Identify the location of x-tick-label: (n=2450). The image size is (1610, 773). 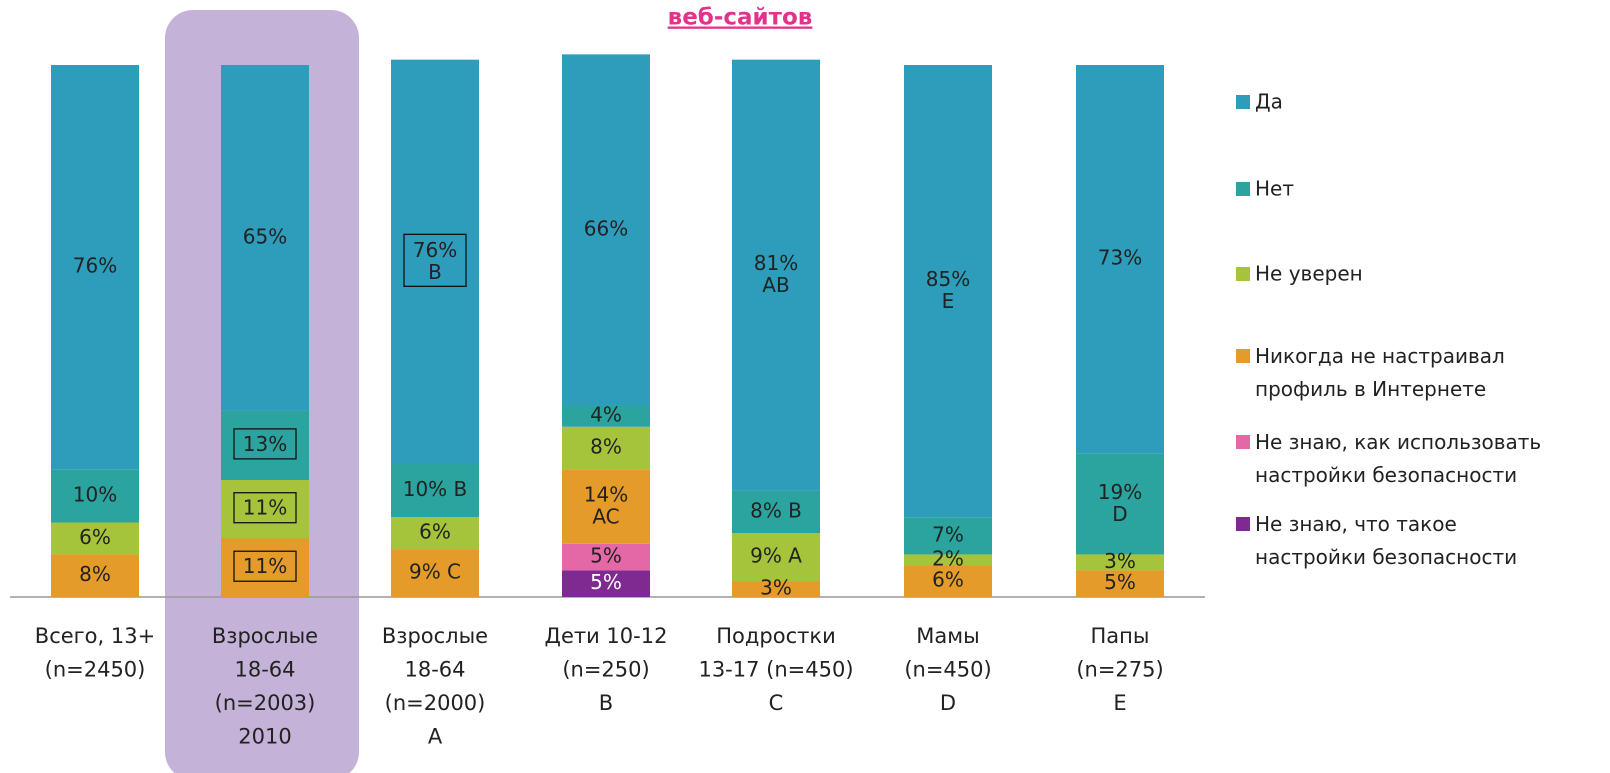
(95, 670).